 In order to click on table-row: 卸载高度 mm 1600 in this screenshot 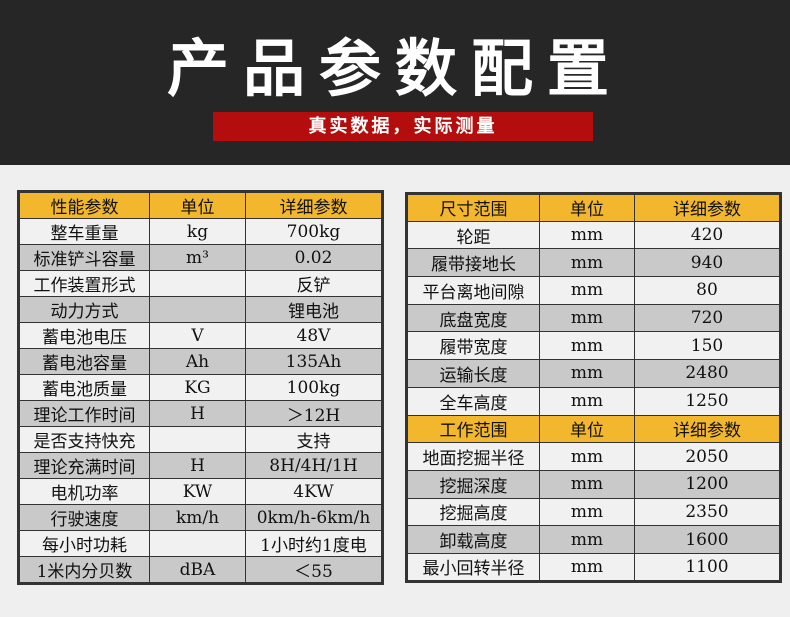, I will do `click(593, 539)`.